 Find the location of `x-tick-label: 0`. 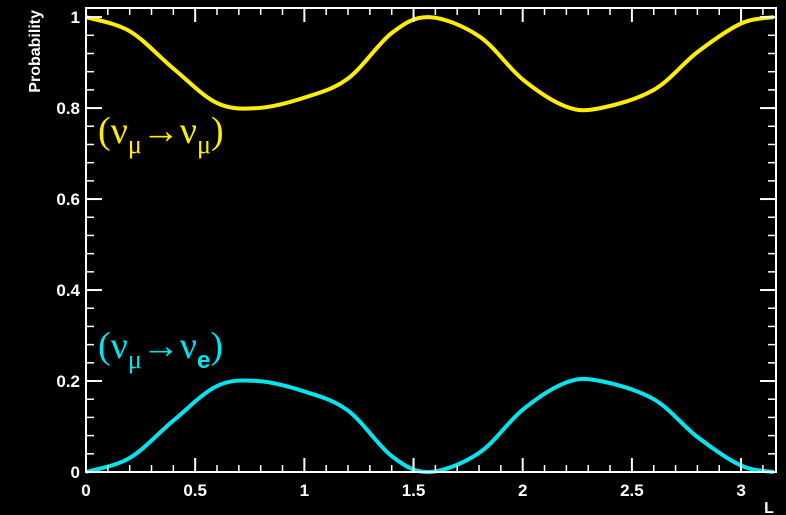

x-tick-label: 0 is located at coordinates (85, 490).